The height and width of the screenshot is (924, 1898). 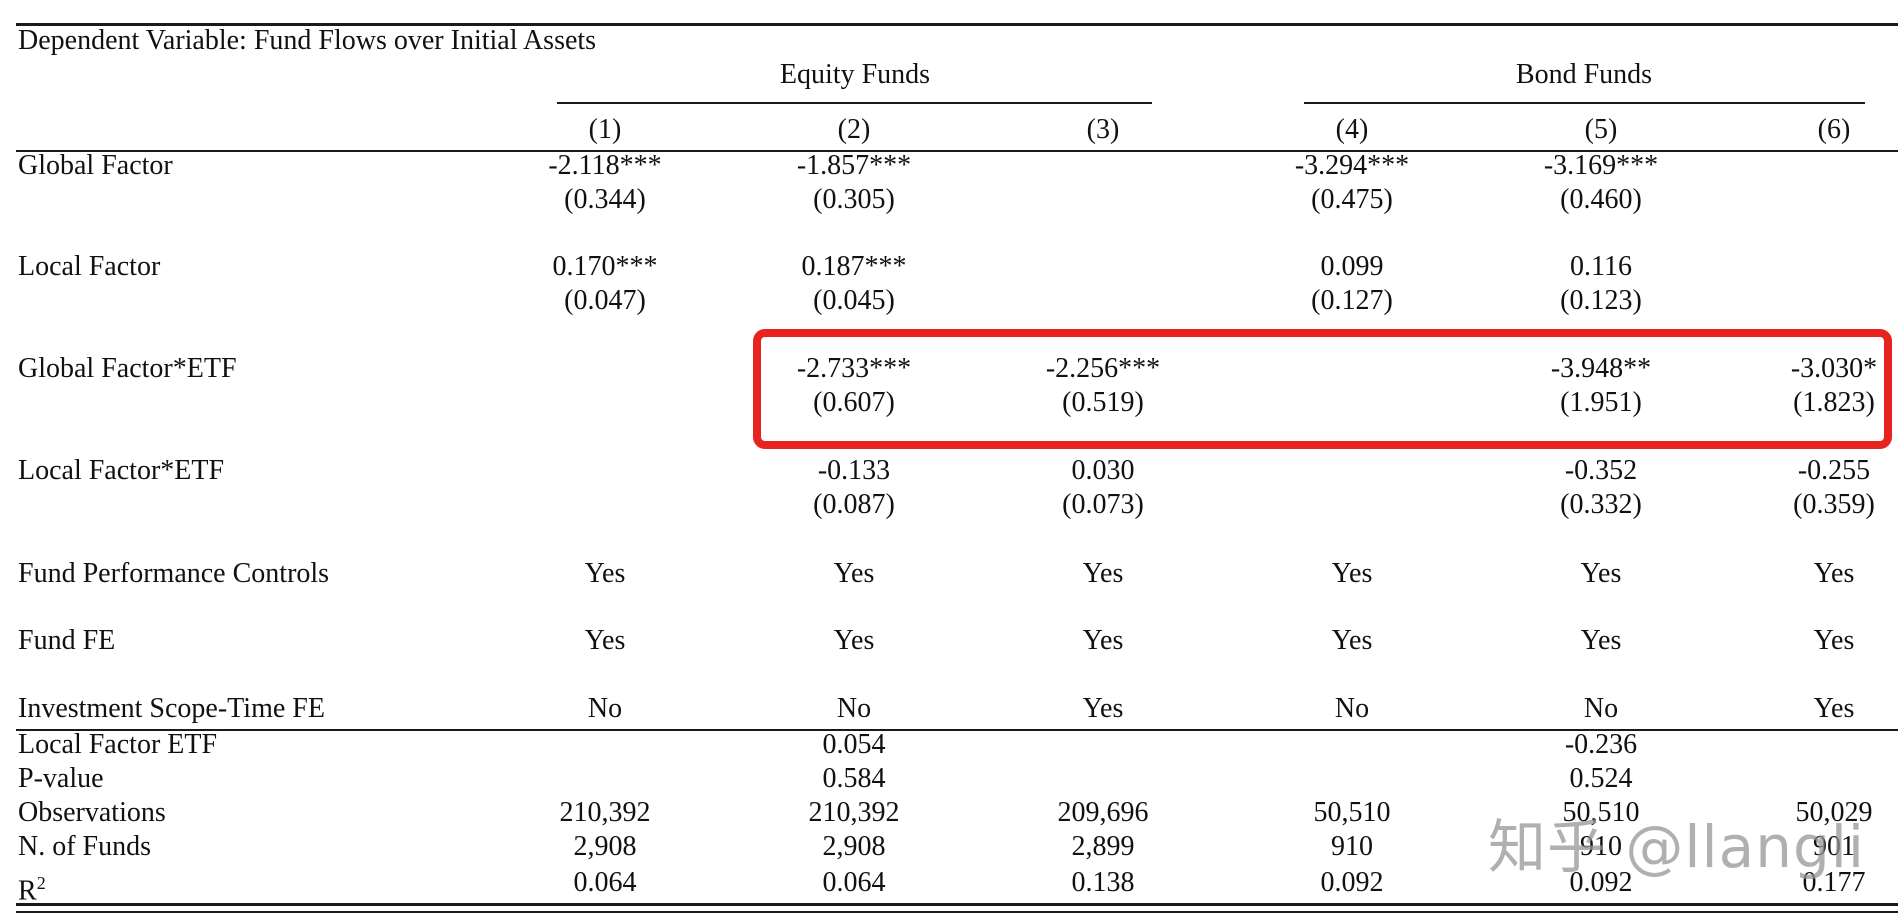 What do you see at coordinates (95, 165) in the screenshot?
I see `row-label-global-factor: Global Factor` at bounding box center [95, 165].